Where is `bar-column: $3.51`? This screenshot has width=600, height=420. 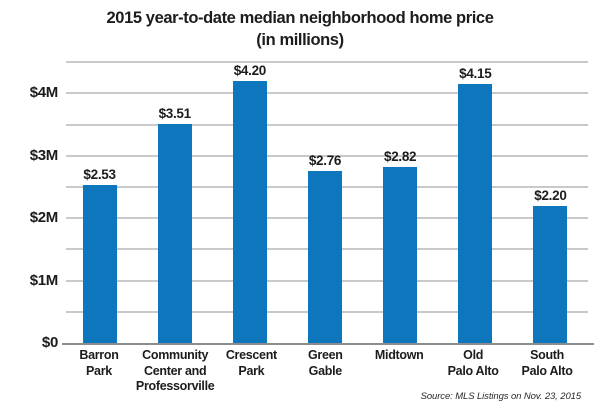 bar-column: $3.51 is located at coordinates (174, 196).